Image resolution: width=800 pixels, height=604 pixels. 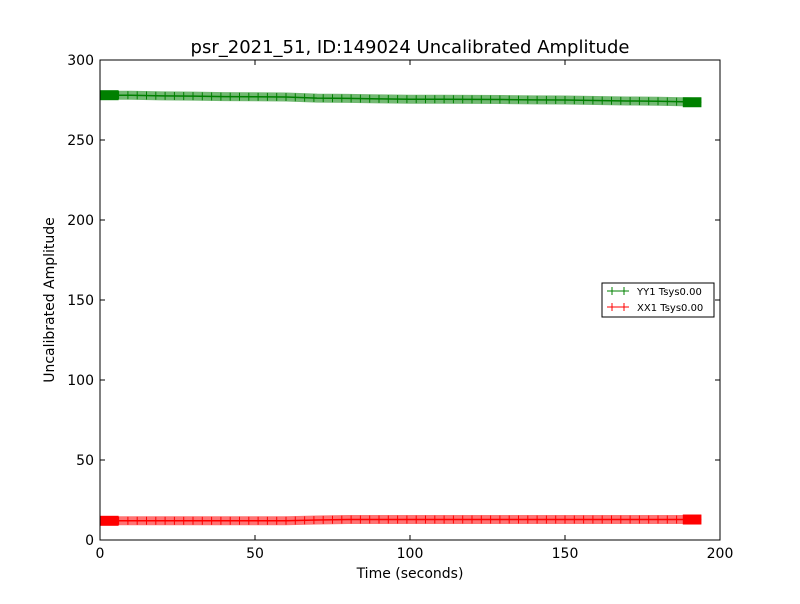 I want to click on legend: YY1 Tsys0.00 XX1 Tsys0.00, so click(x=658, y=300).